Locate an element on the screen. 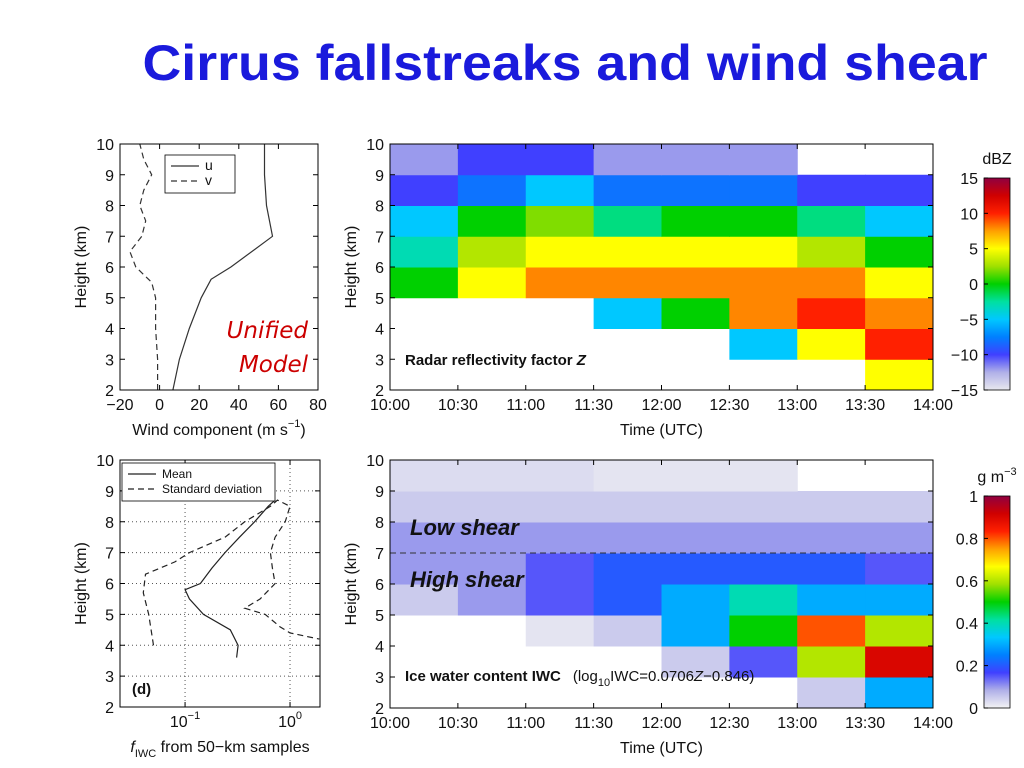 The image size is (1024, 768). x-tick-label: 10−1 is located at coordinates (185, 720).